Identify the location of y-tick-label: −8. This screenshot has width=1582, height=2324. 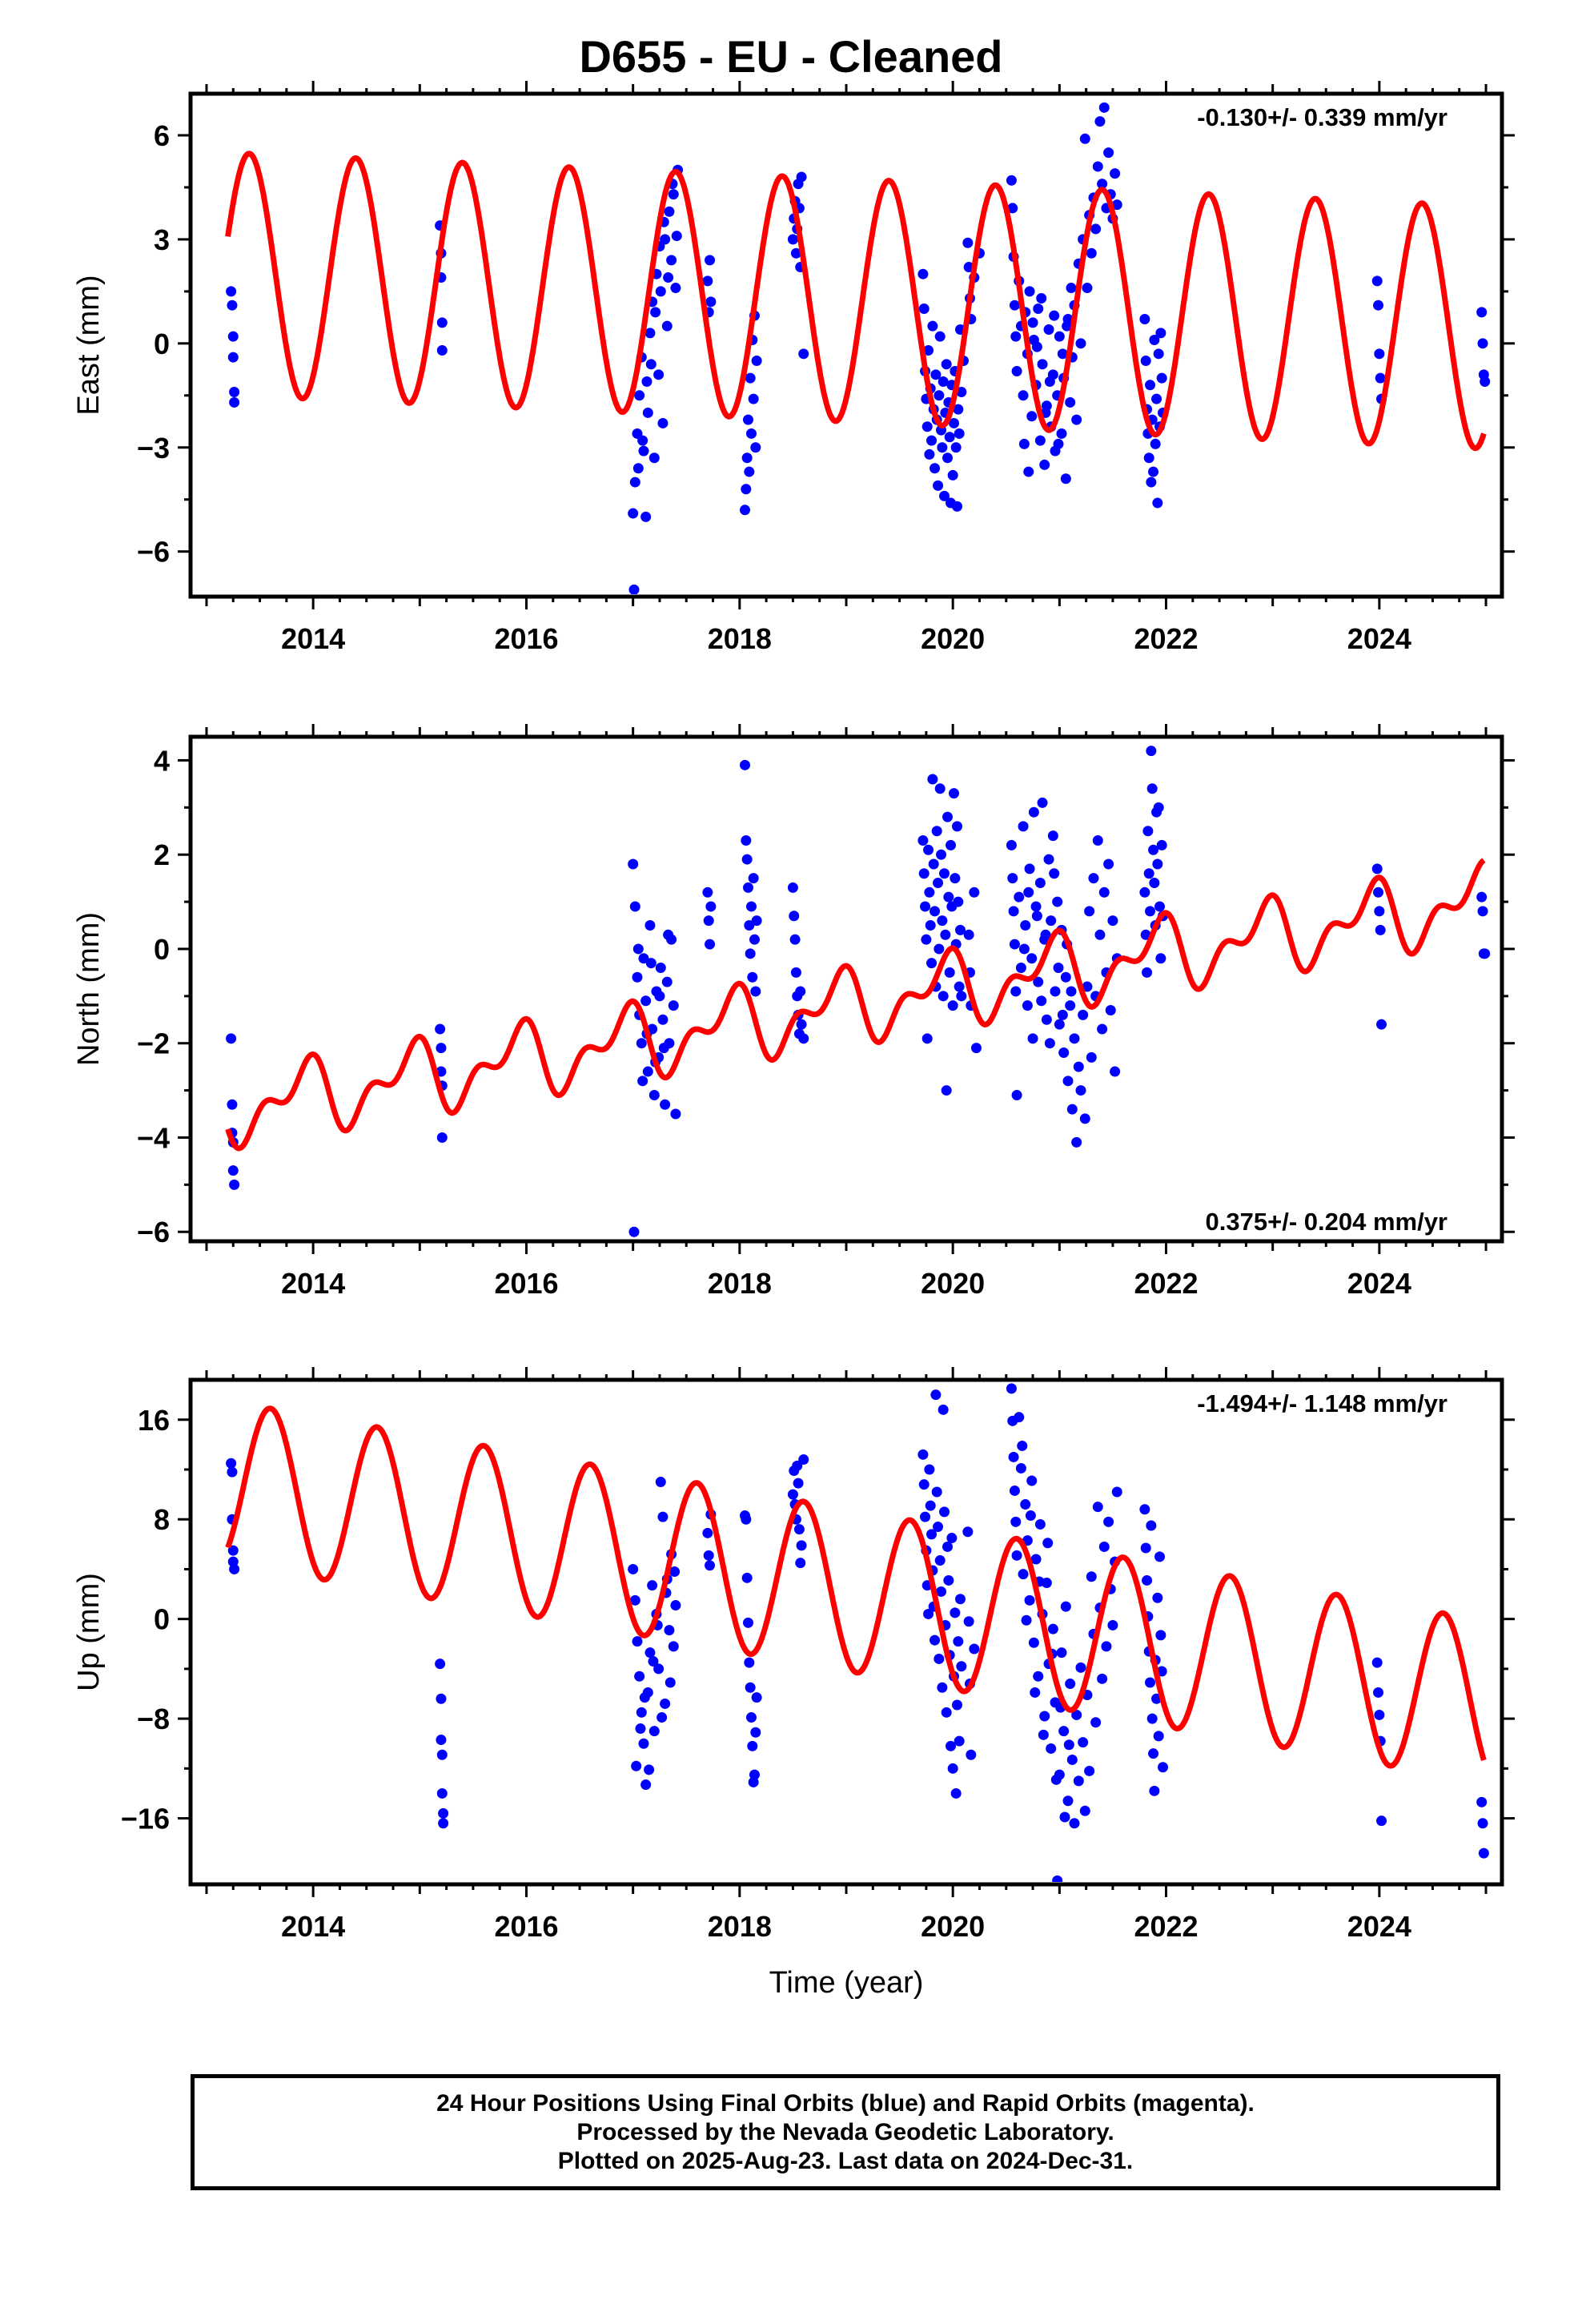
(154, 1719).